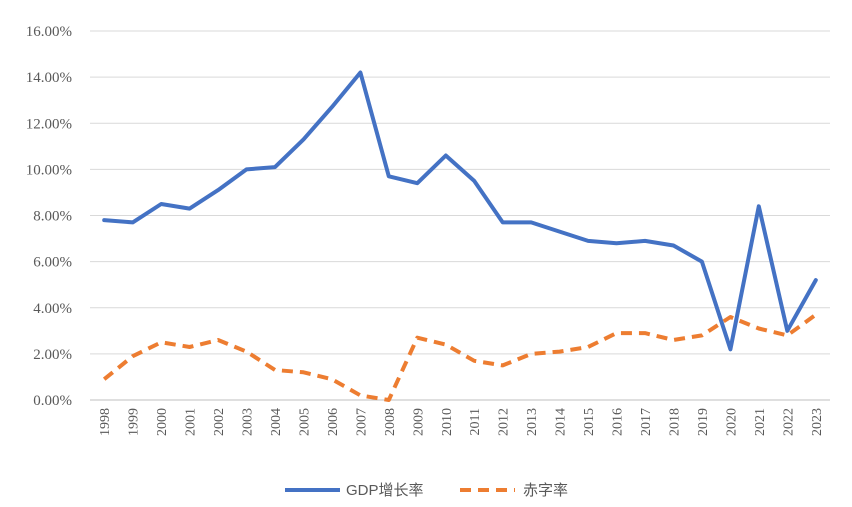 This screenshot has height=507, width=852. Describe the element at coordinates (646, 422) in the screenshot. I see `x-tick-label: 2017` at that location.